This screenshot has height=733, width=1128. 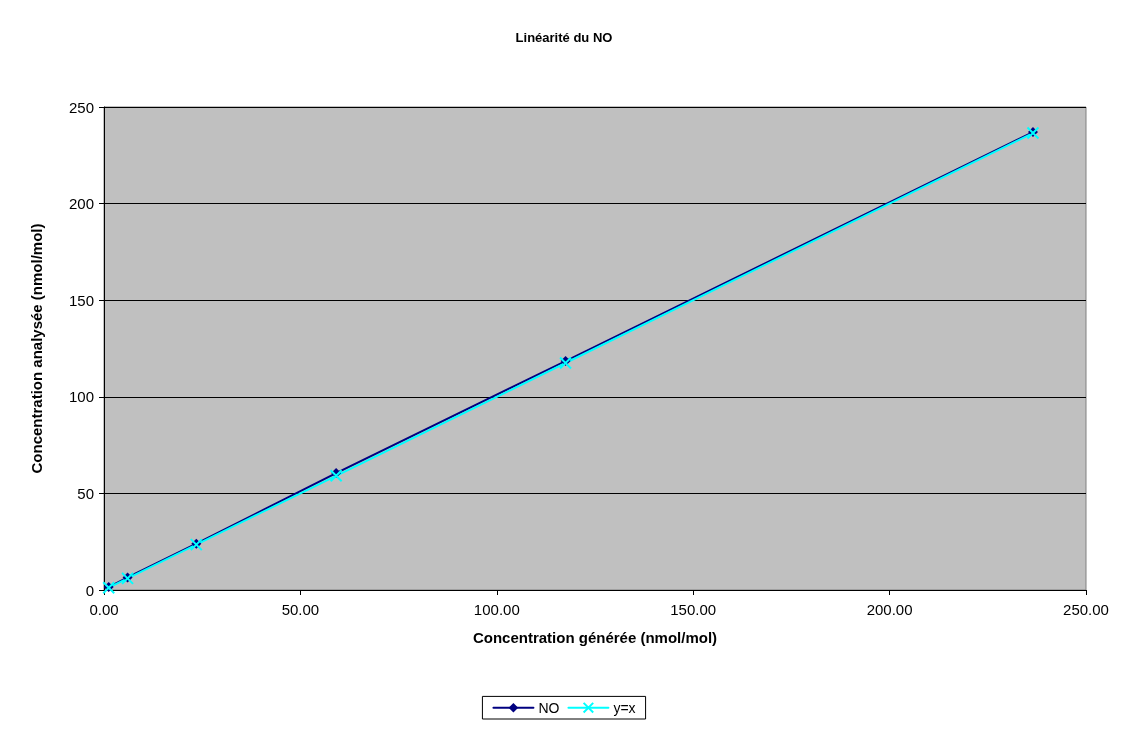 I want to click on y-tick-label: 50, so click(x=85, y=493).